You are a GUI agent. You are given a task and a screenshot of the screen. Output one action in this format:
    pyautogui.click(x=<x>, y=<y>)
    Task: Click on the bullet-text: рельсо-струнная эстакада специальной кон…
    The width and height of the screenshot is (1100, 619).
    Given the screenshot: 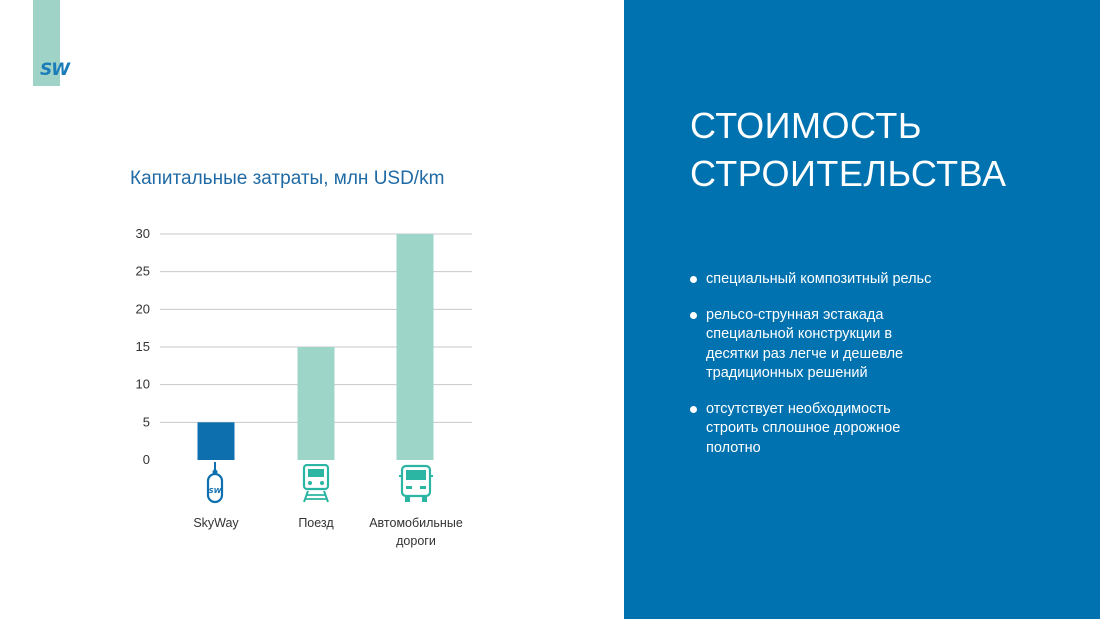 What is the action you would take?
    pyautogui.click(x=805, y=344)
    